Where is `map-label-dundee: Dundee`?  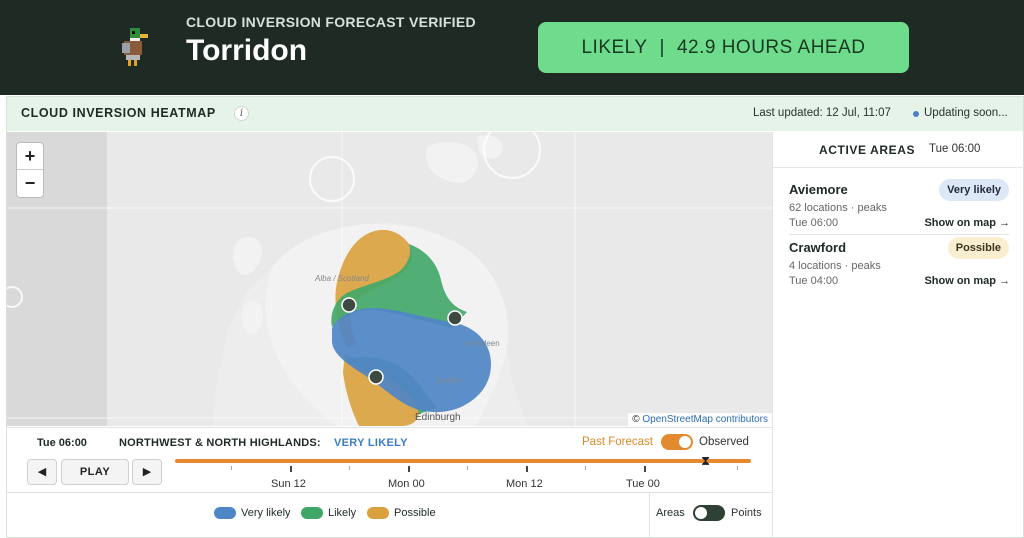 map-label-dundee: Dundee is located at coordinates (449, 380).